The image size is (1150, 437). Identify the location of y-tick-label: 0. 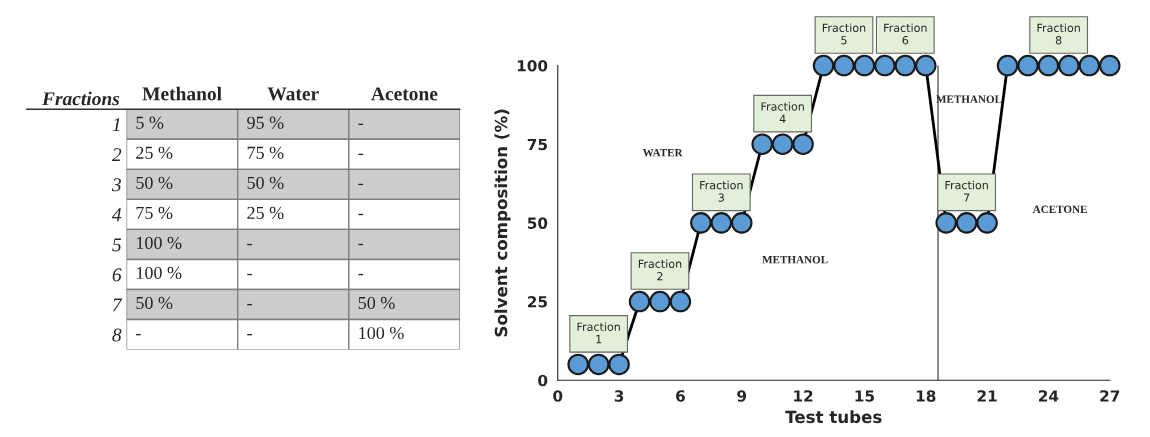
(543, 380).